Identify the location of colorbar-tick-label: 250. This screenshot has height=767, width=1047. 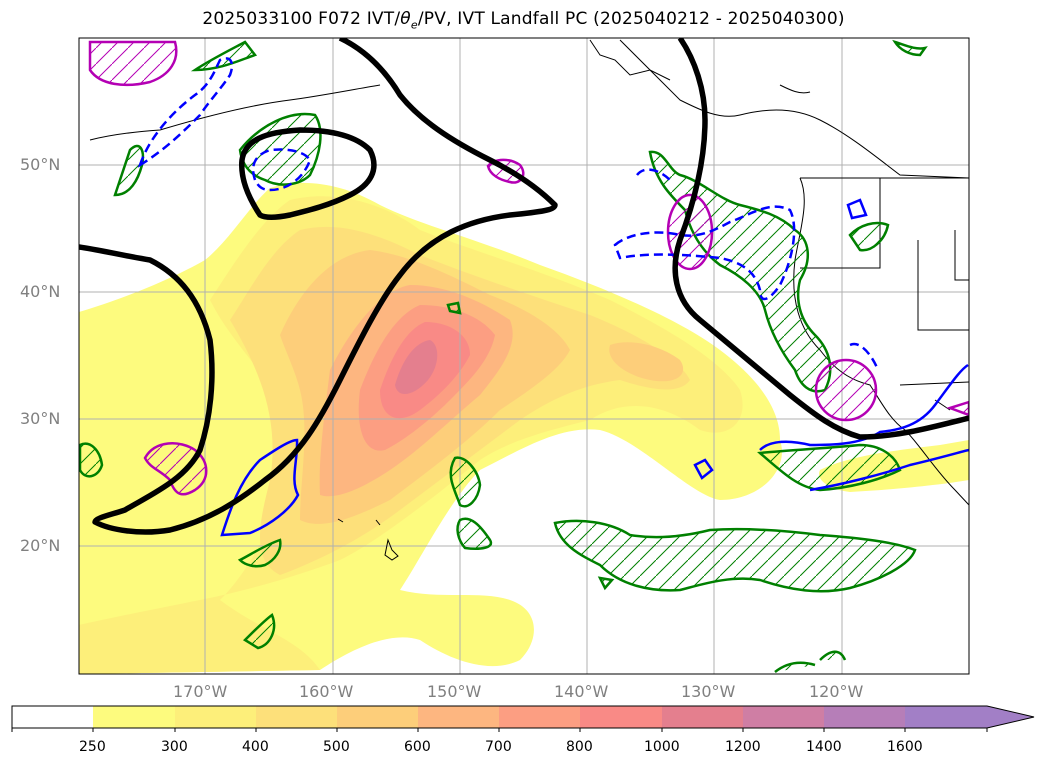
(92, 747).